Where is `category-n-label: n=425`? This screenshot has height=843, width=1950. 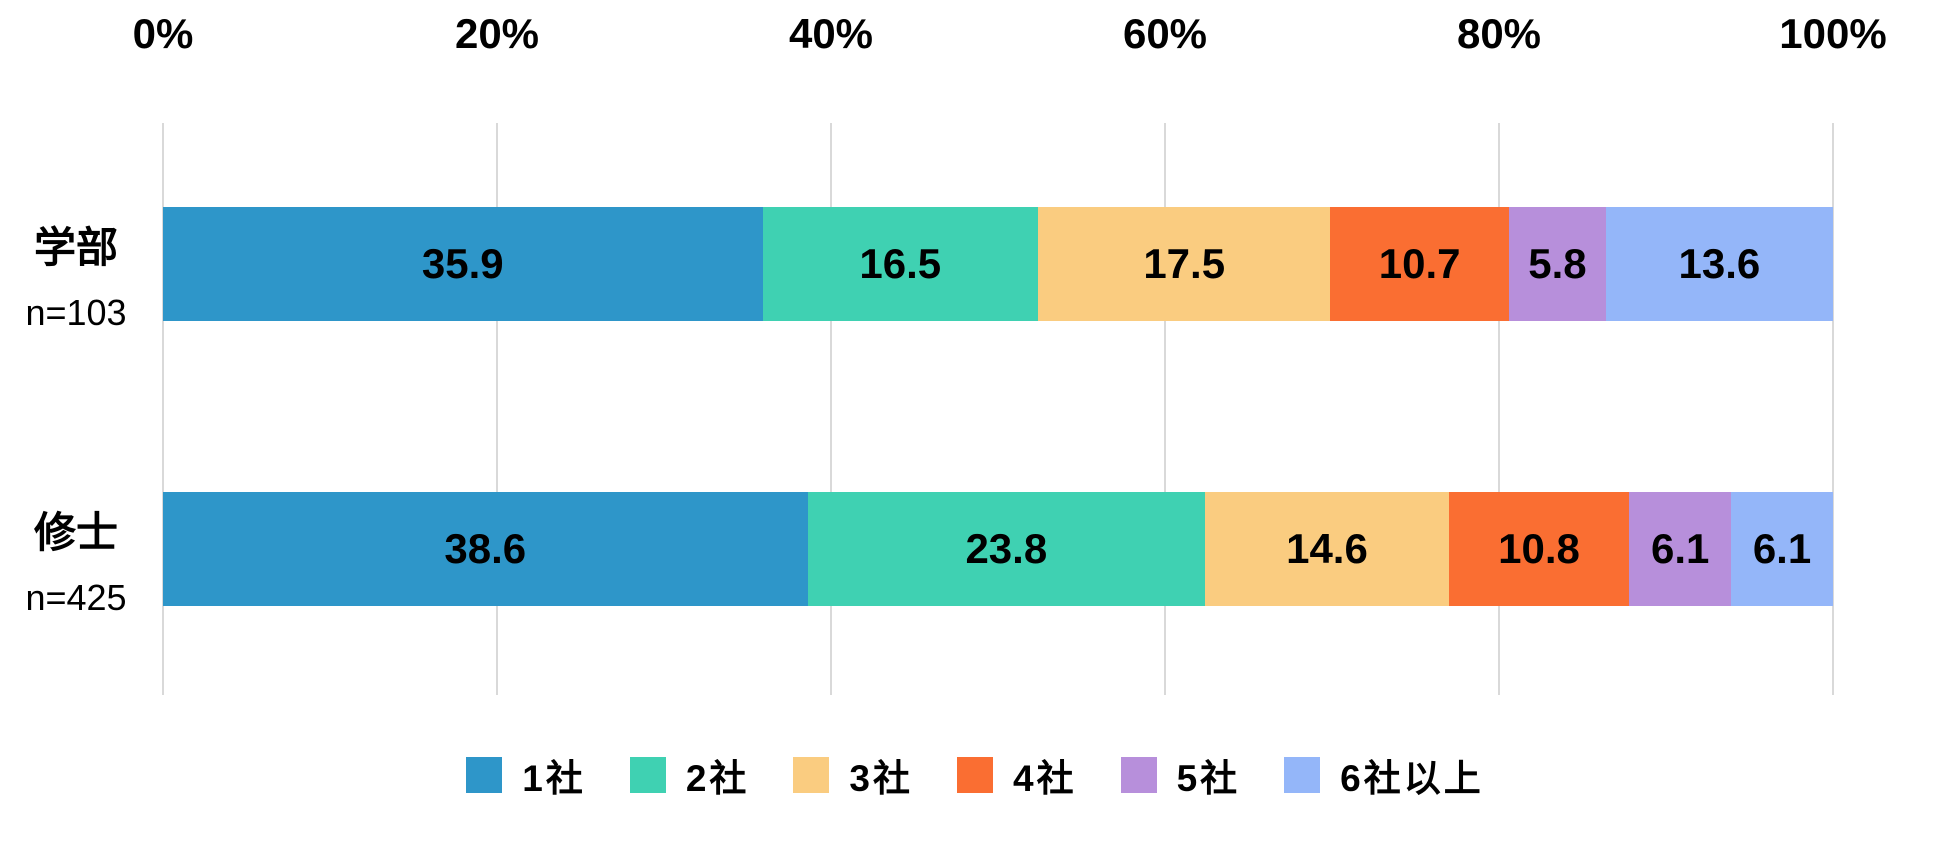 category-n-label: n=425 is located at coordinates (76, 598).